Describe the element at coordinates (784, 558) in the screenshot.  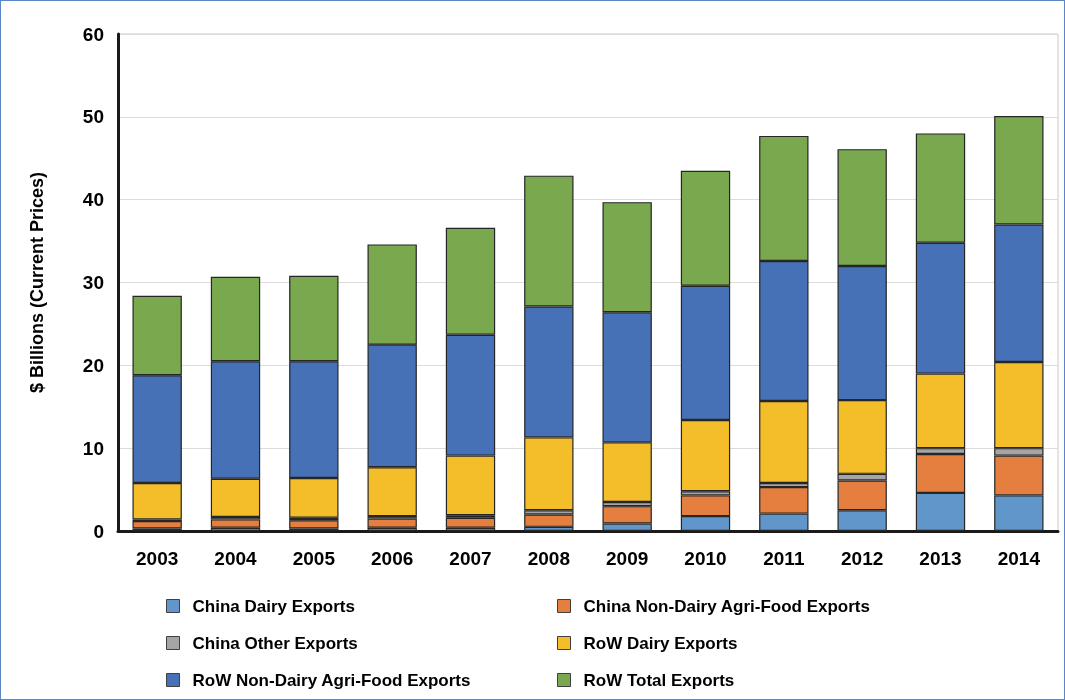
I see `x-tick-label: 2011` at that location.